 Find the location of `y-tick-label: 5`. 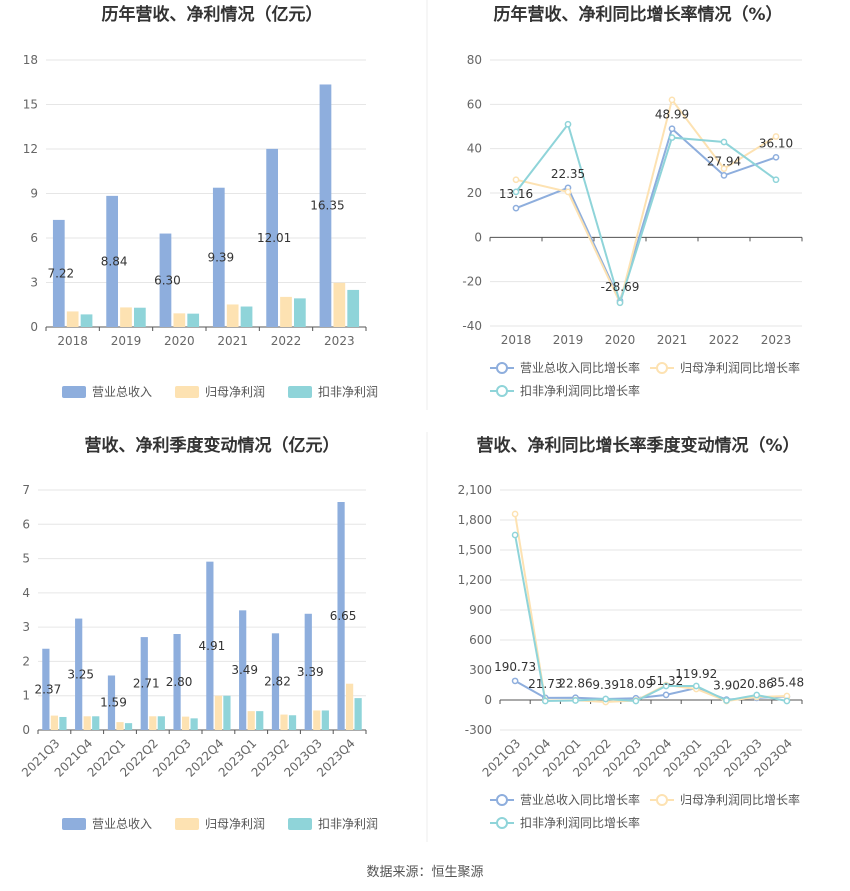

y-tick-label: 5 is located at coordinates (26, 559).